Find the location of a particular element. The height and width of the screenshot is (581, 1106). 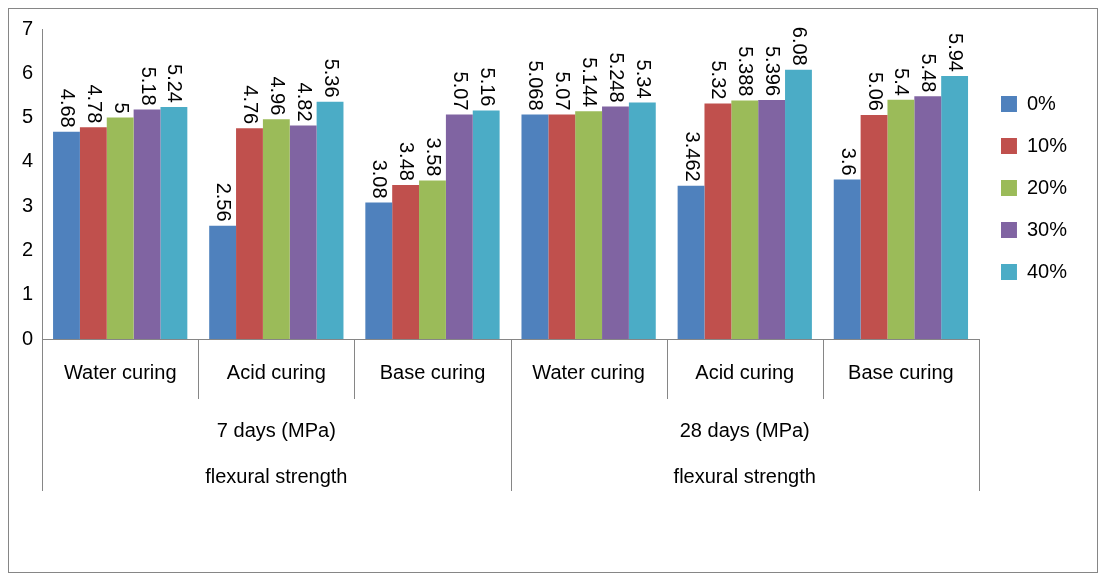

data-label: 4.82 is located at coordinates (304, 102).